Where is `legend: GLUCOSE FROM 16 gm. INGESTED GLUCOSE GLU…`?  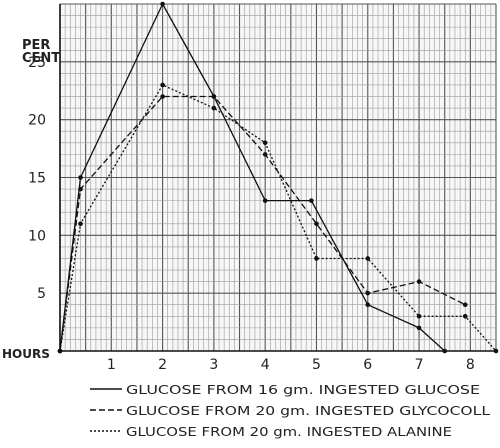
legend: GLUCOSE FROM 16 gm. INGESTED GLUCOSE GLU… is located at coordinates (290, 411).